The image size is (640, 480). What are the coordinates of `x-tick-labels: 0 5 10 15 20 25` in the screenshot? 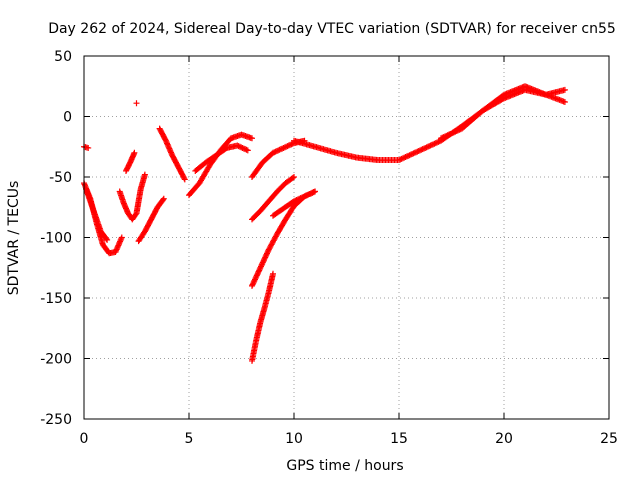 It's located at (349, 439).